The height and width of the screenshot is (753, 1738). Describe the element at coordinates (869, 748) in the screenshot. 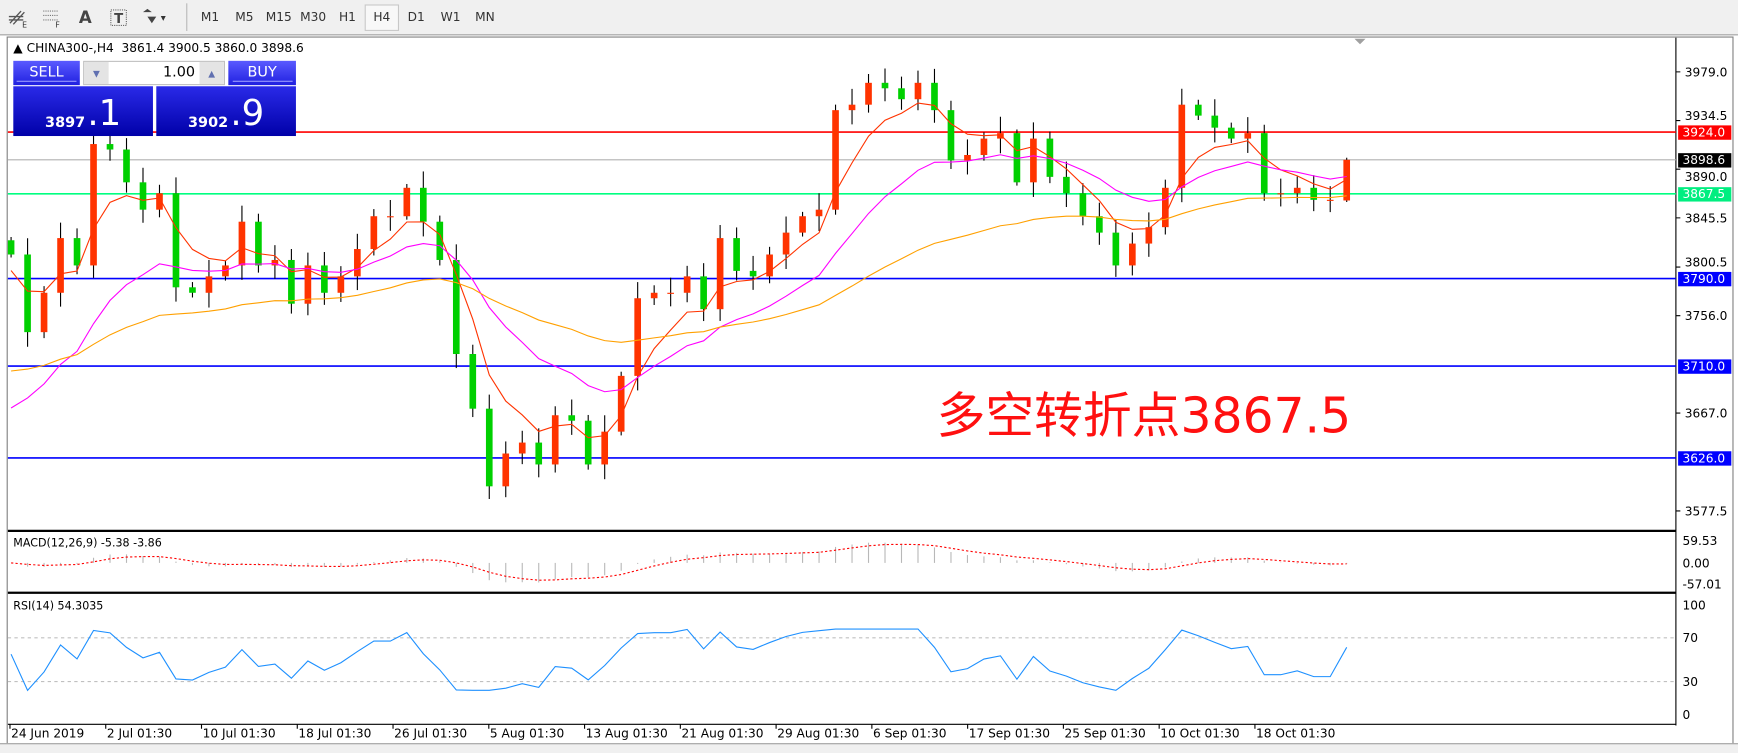

I see `chart-tabs-bar` at that location.